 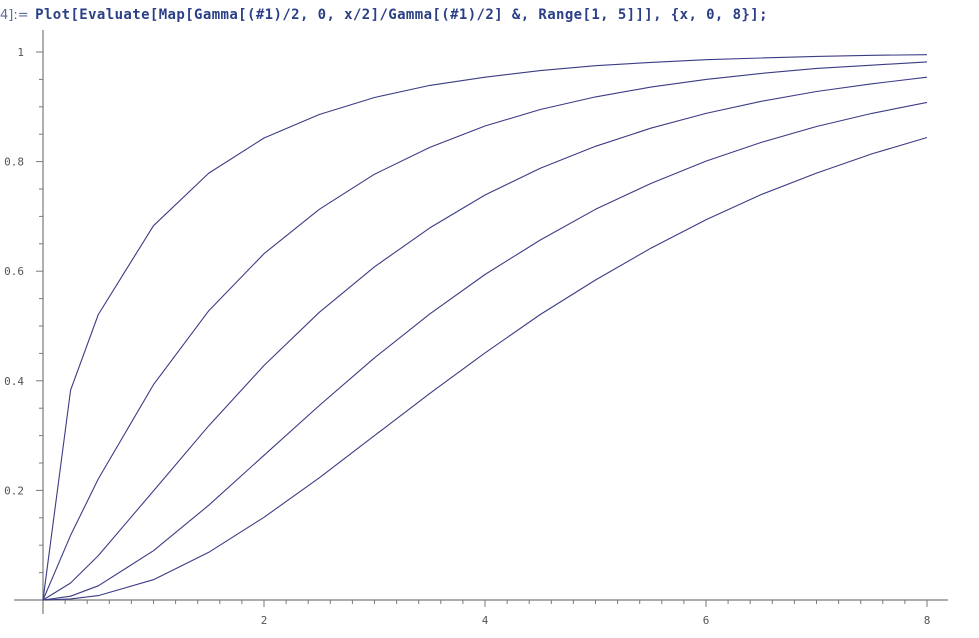 I want to click on x-ticks: 2 4 6 8, so click(x=497, y=613).